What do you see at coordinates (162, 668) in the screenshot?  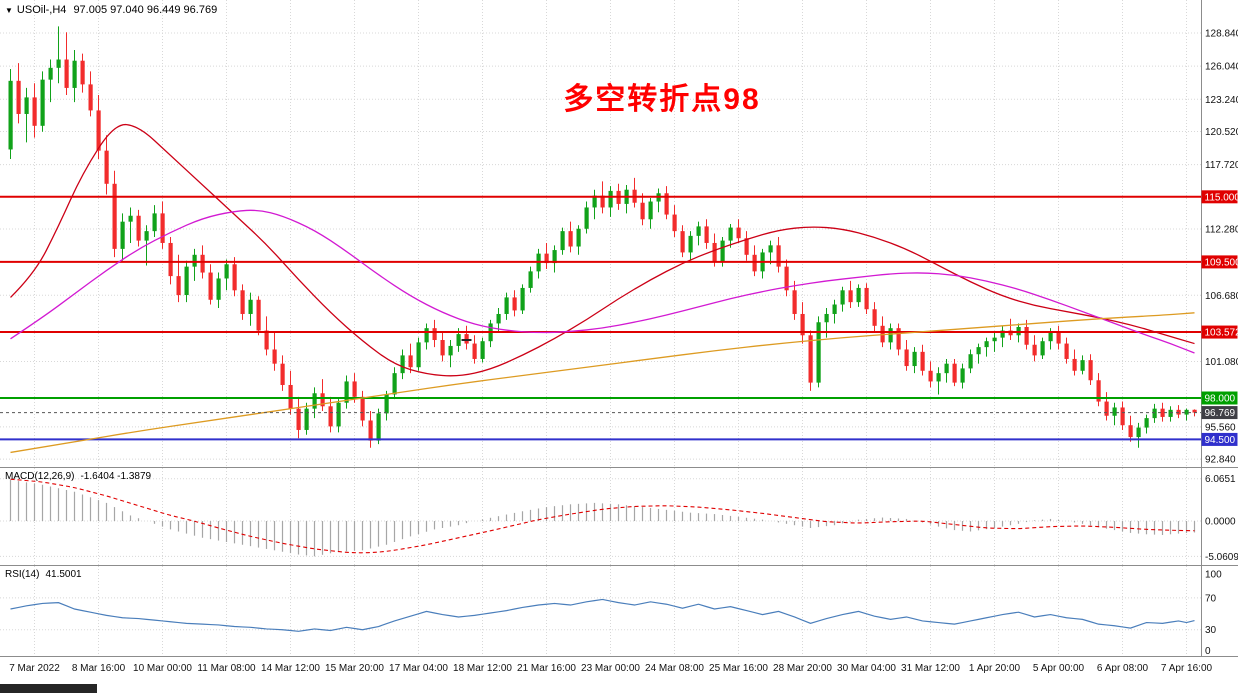 I see `time-label: 10 Mar 00:00` at bounding box center [162, 668].